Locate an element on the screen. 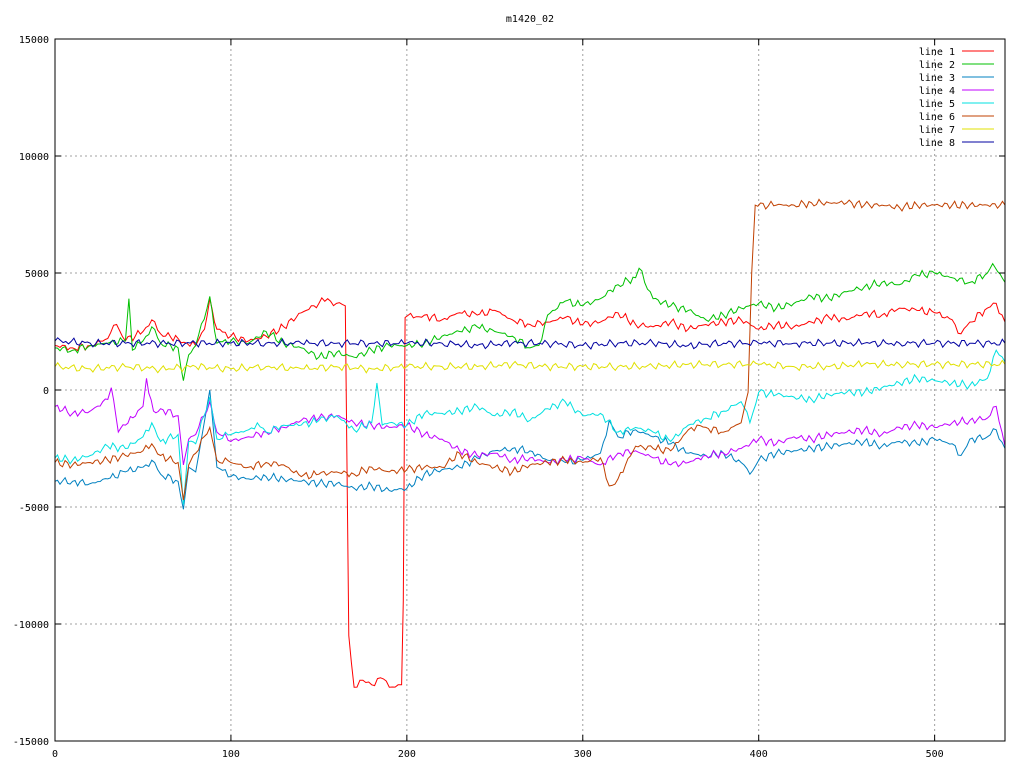 Image resolution: width=1024 pixels, height=768 pixels. x-tick-label: 0 is located at coordinates (55, 754).